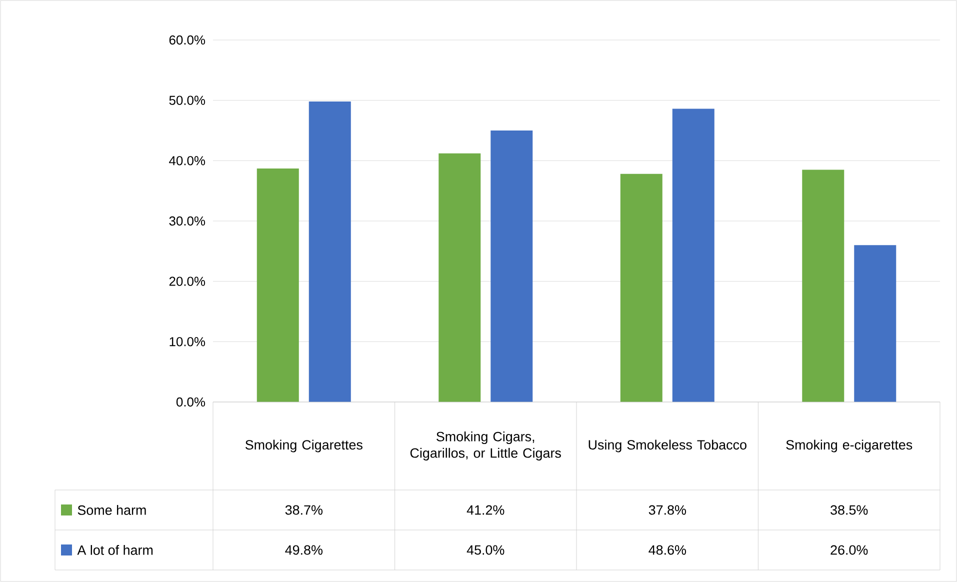  What do you see at coordinates (187, 40) in the screenshot?
I see `y-tick-label: 60.0%` at bounding box center [187, 40].